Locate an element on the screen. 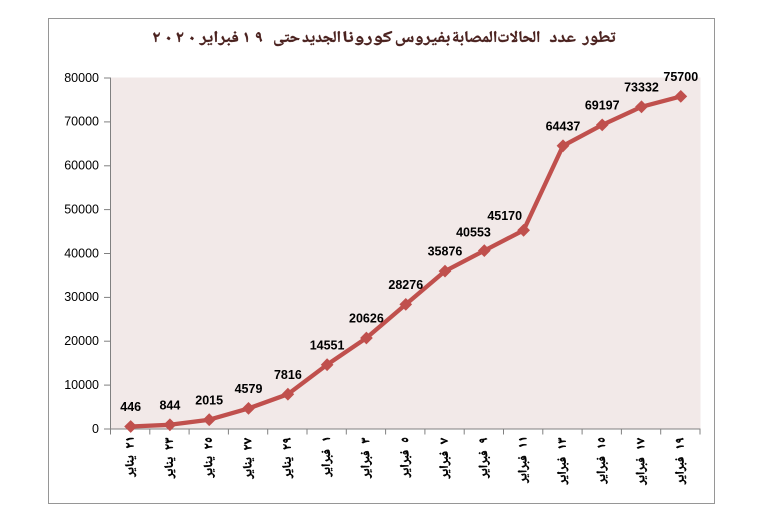  svg-text: 446 is located at coordinates (130, 407).